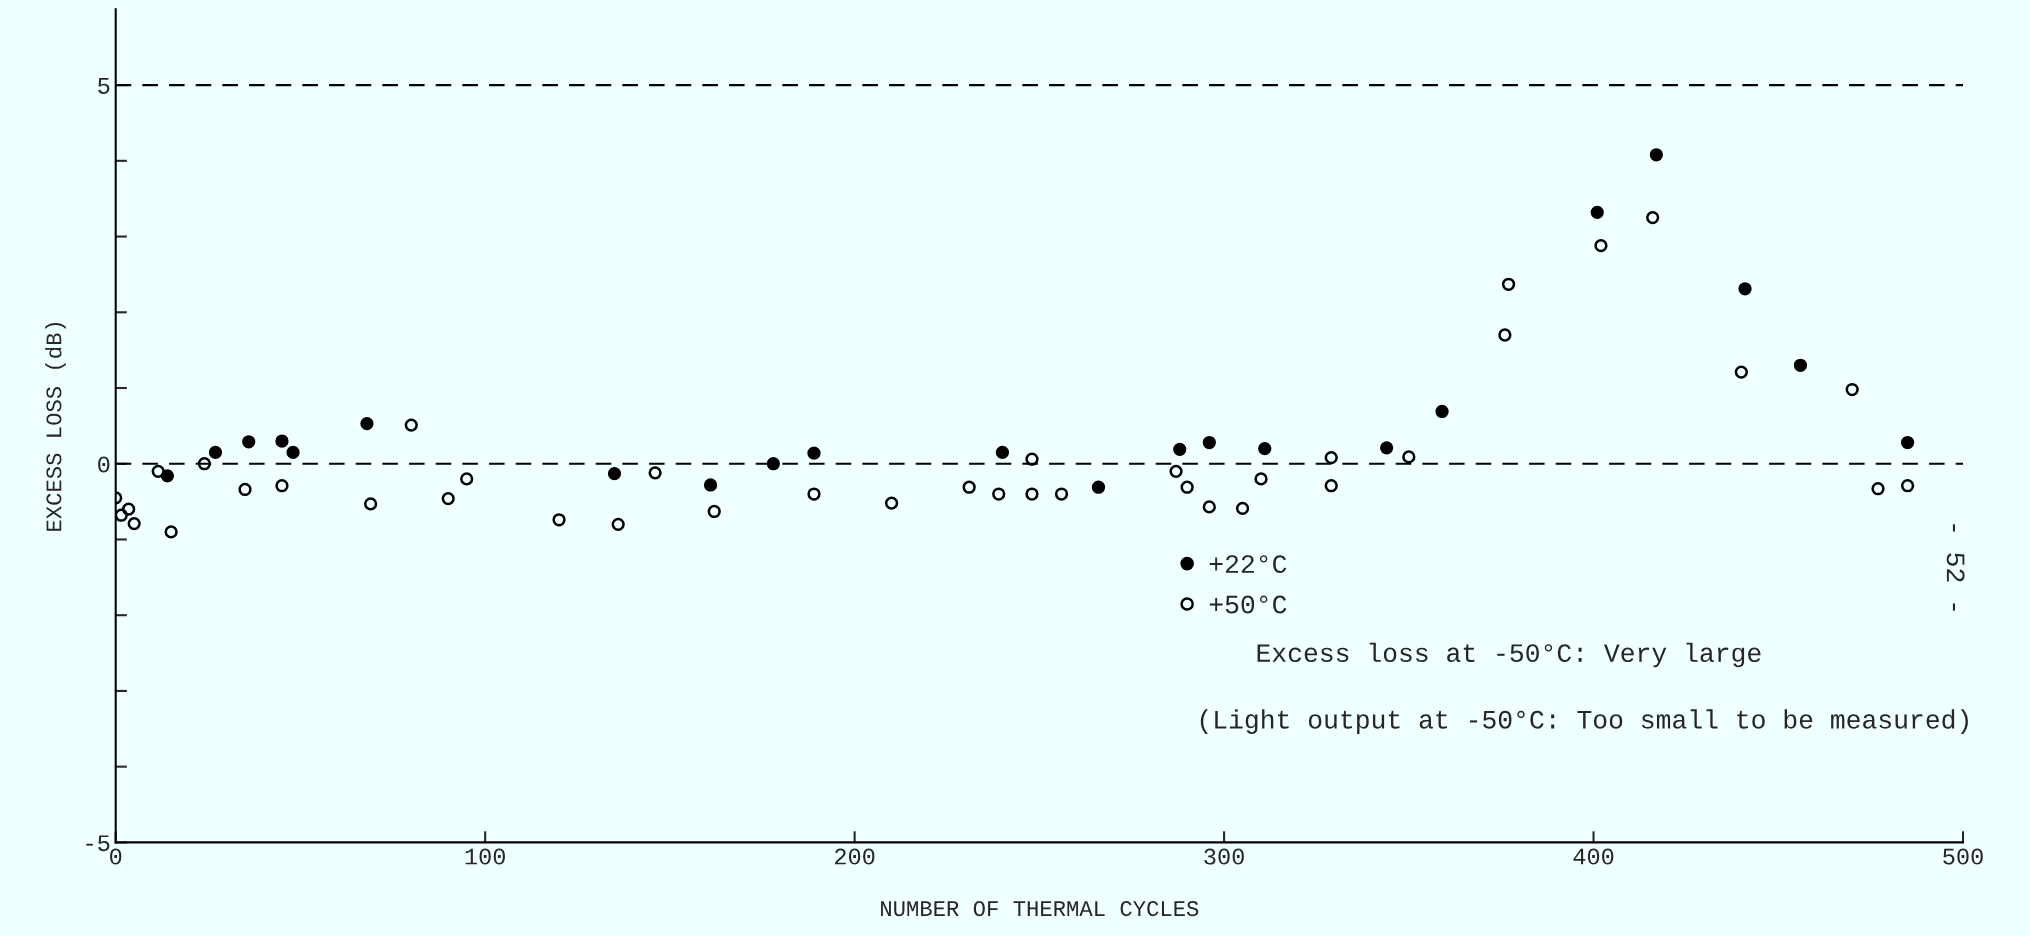 The height and width of the screenshot is (936, 2030). Describe the element at coordinates (1593, 856) in the screenshot. I see `x-tick-label: 400` at that location.